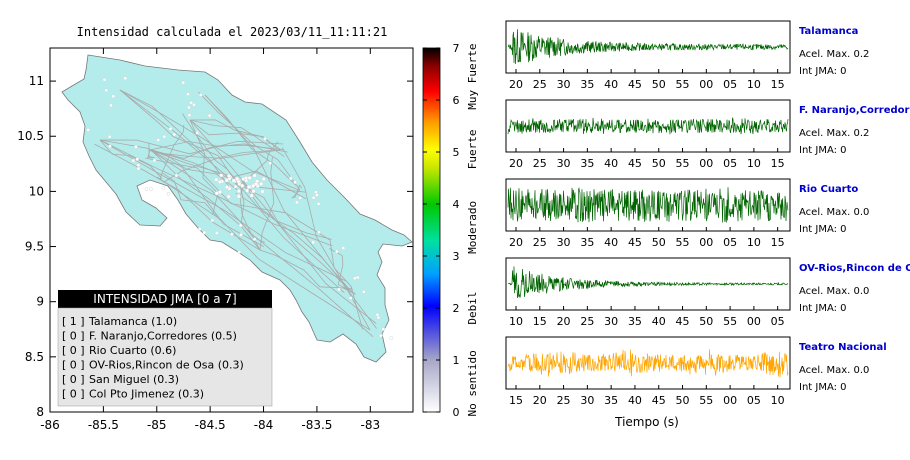  I want to click on legend-entry-badge: [ 1 ], so click(73, 321).